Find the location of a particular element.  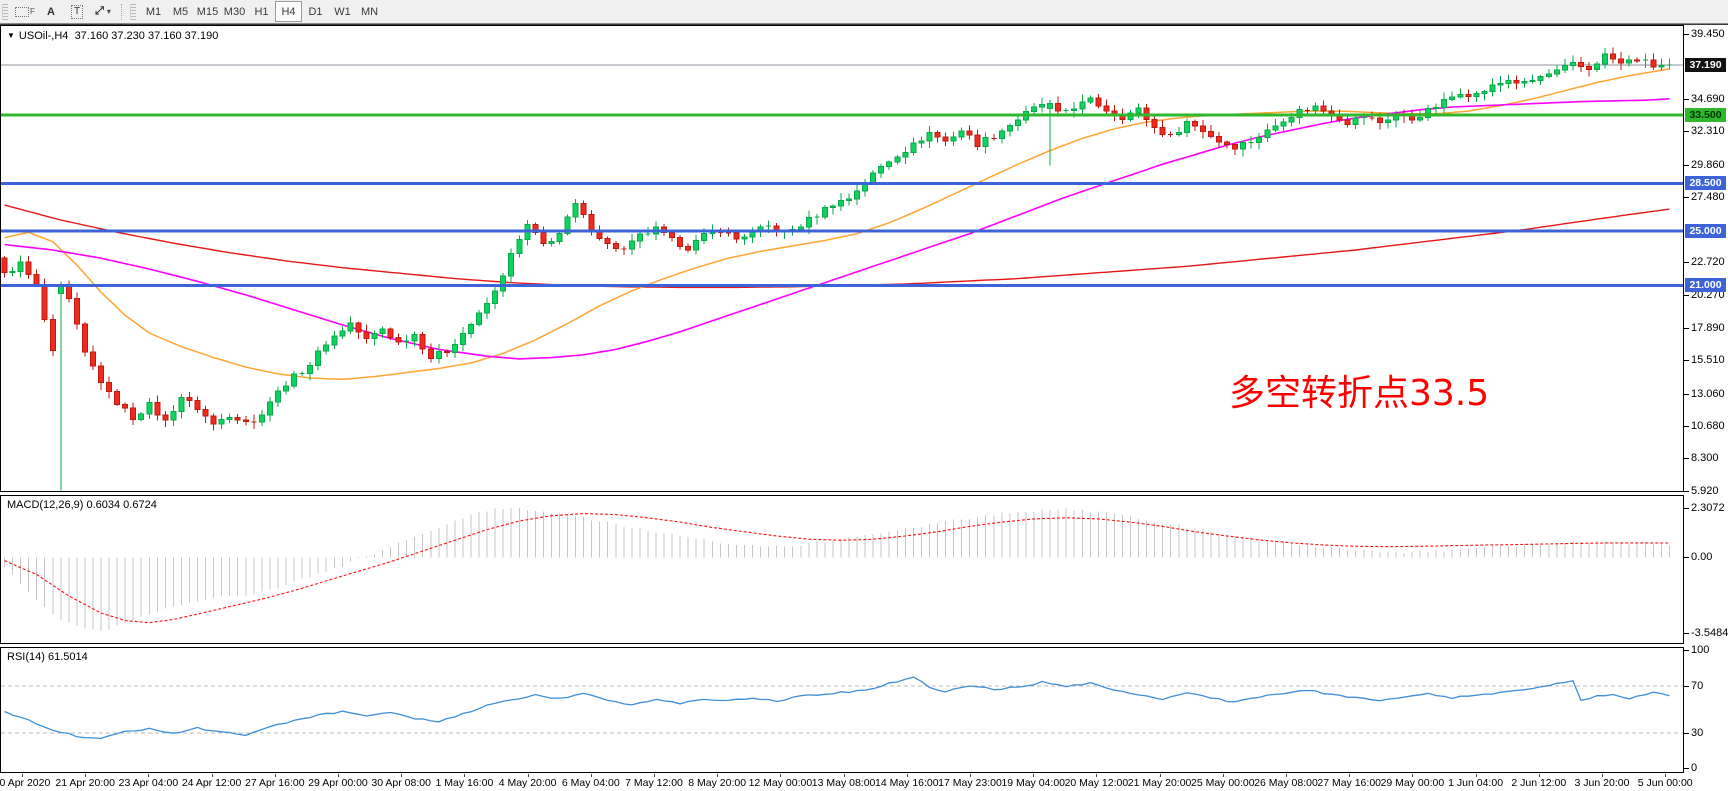

crosshair-tool-button: ⤢ ▾ is located at coordinates (103, 11).